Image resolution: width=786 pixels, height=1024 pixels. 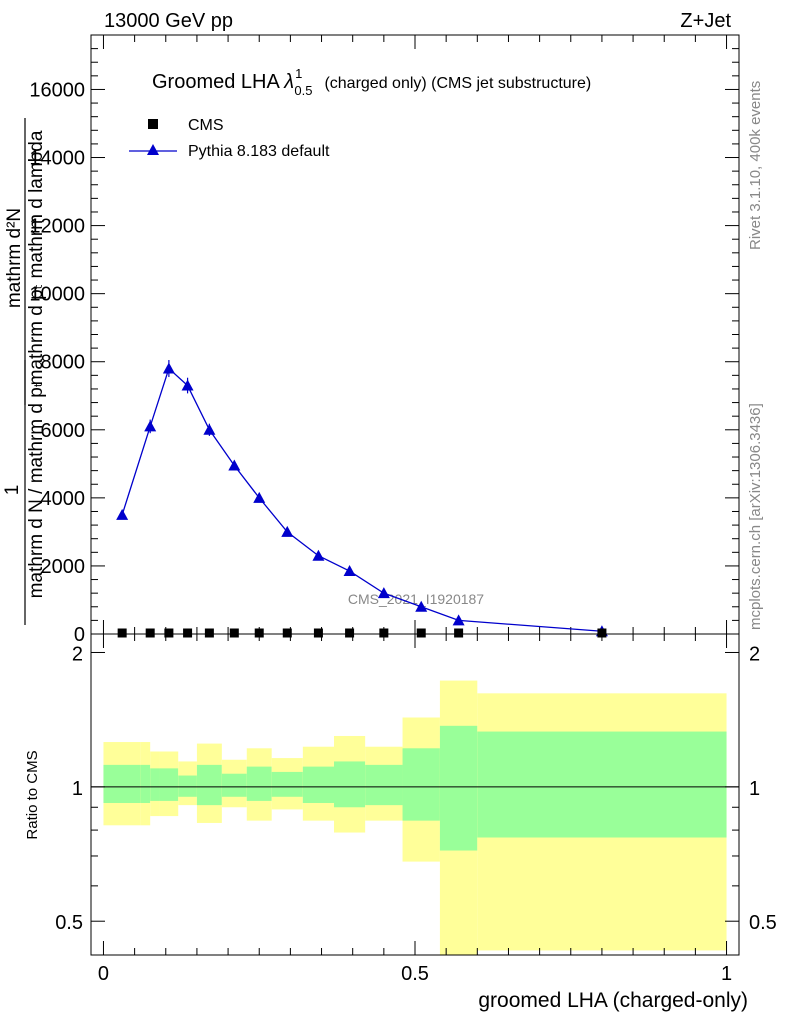 I want to click on plot-title-sub: 0.5, so click(x=303, y=90).